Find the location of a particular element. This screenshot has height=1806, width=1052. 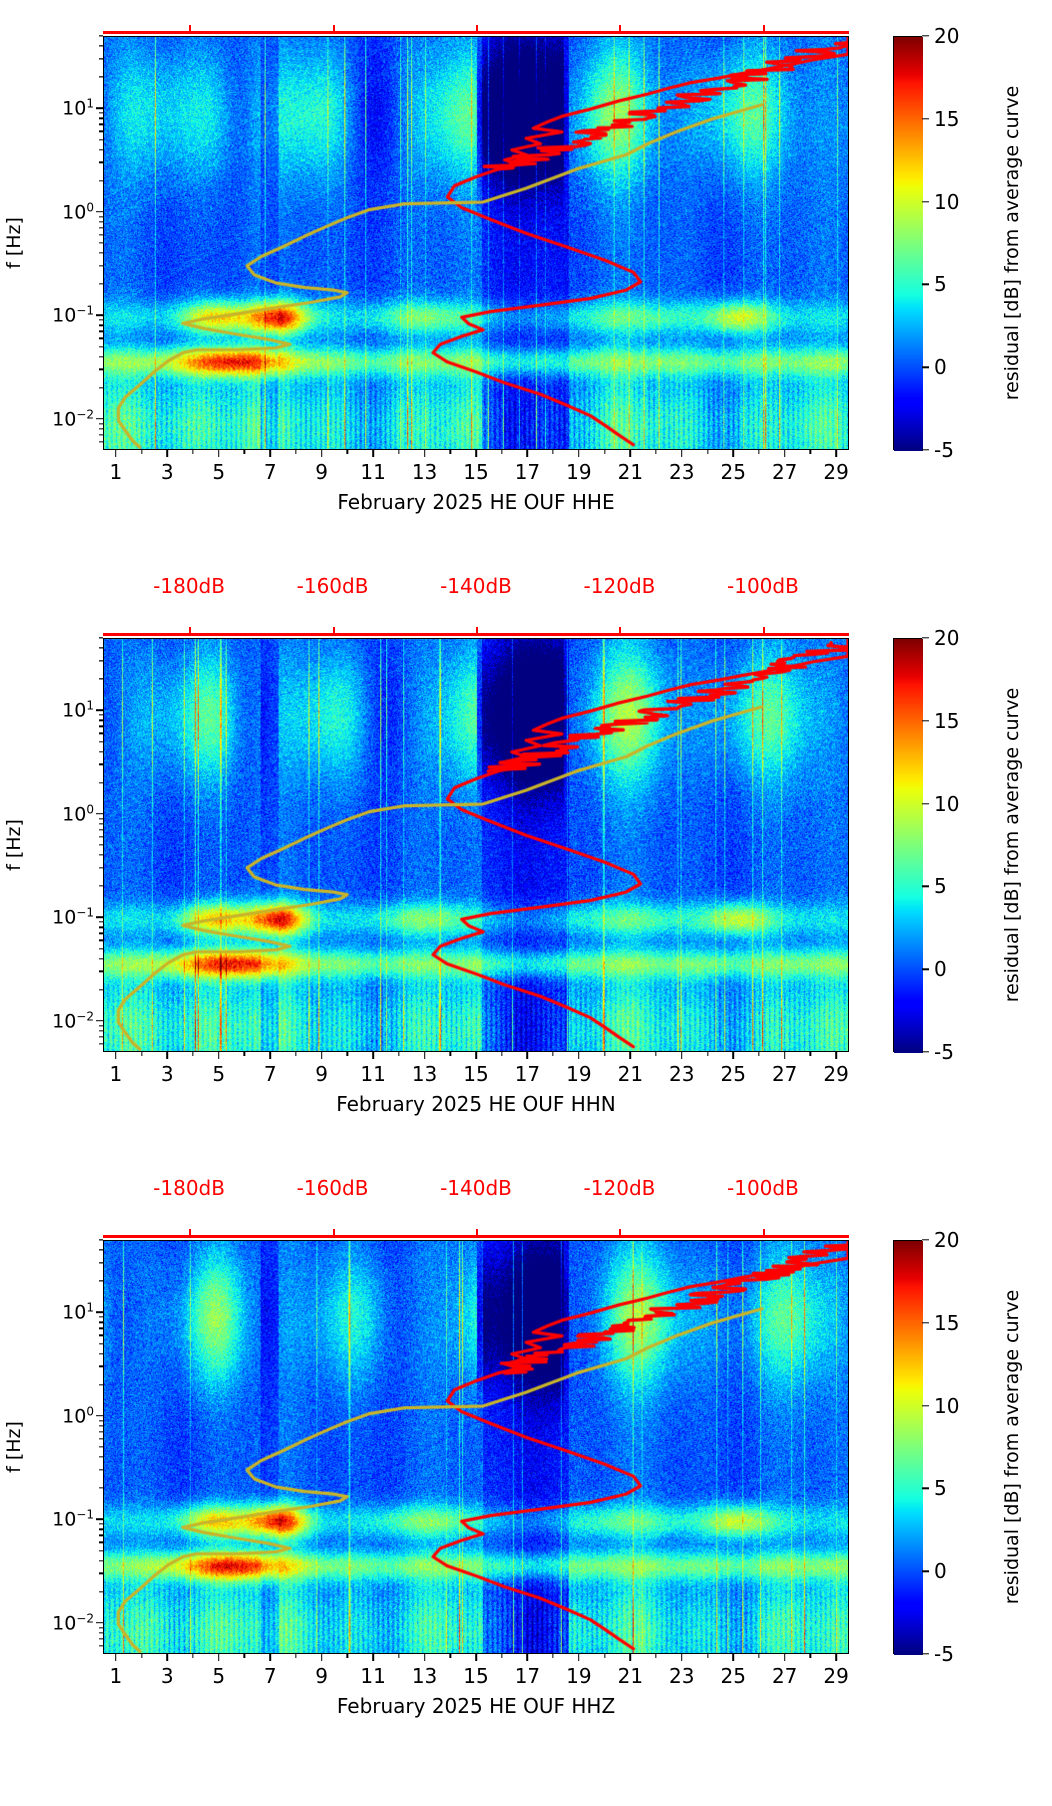

x-tick-label: 21 is located at coordinates (630, 1074).